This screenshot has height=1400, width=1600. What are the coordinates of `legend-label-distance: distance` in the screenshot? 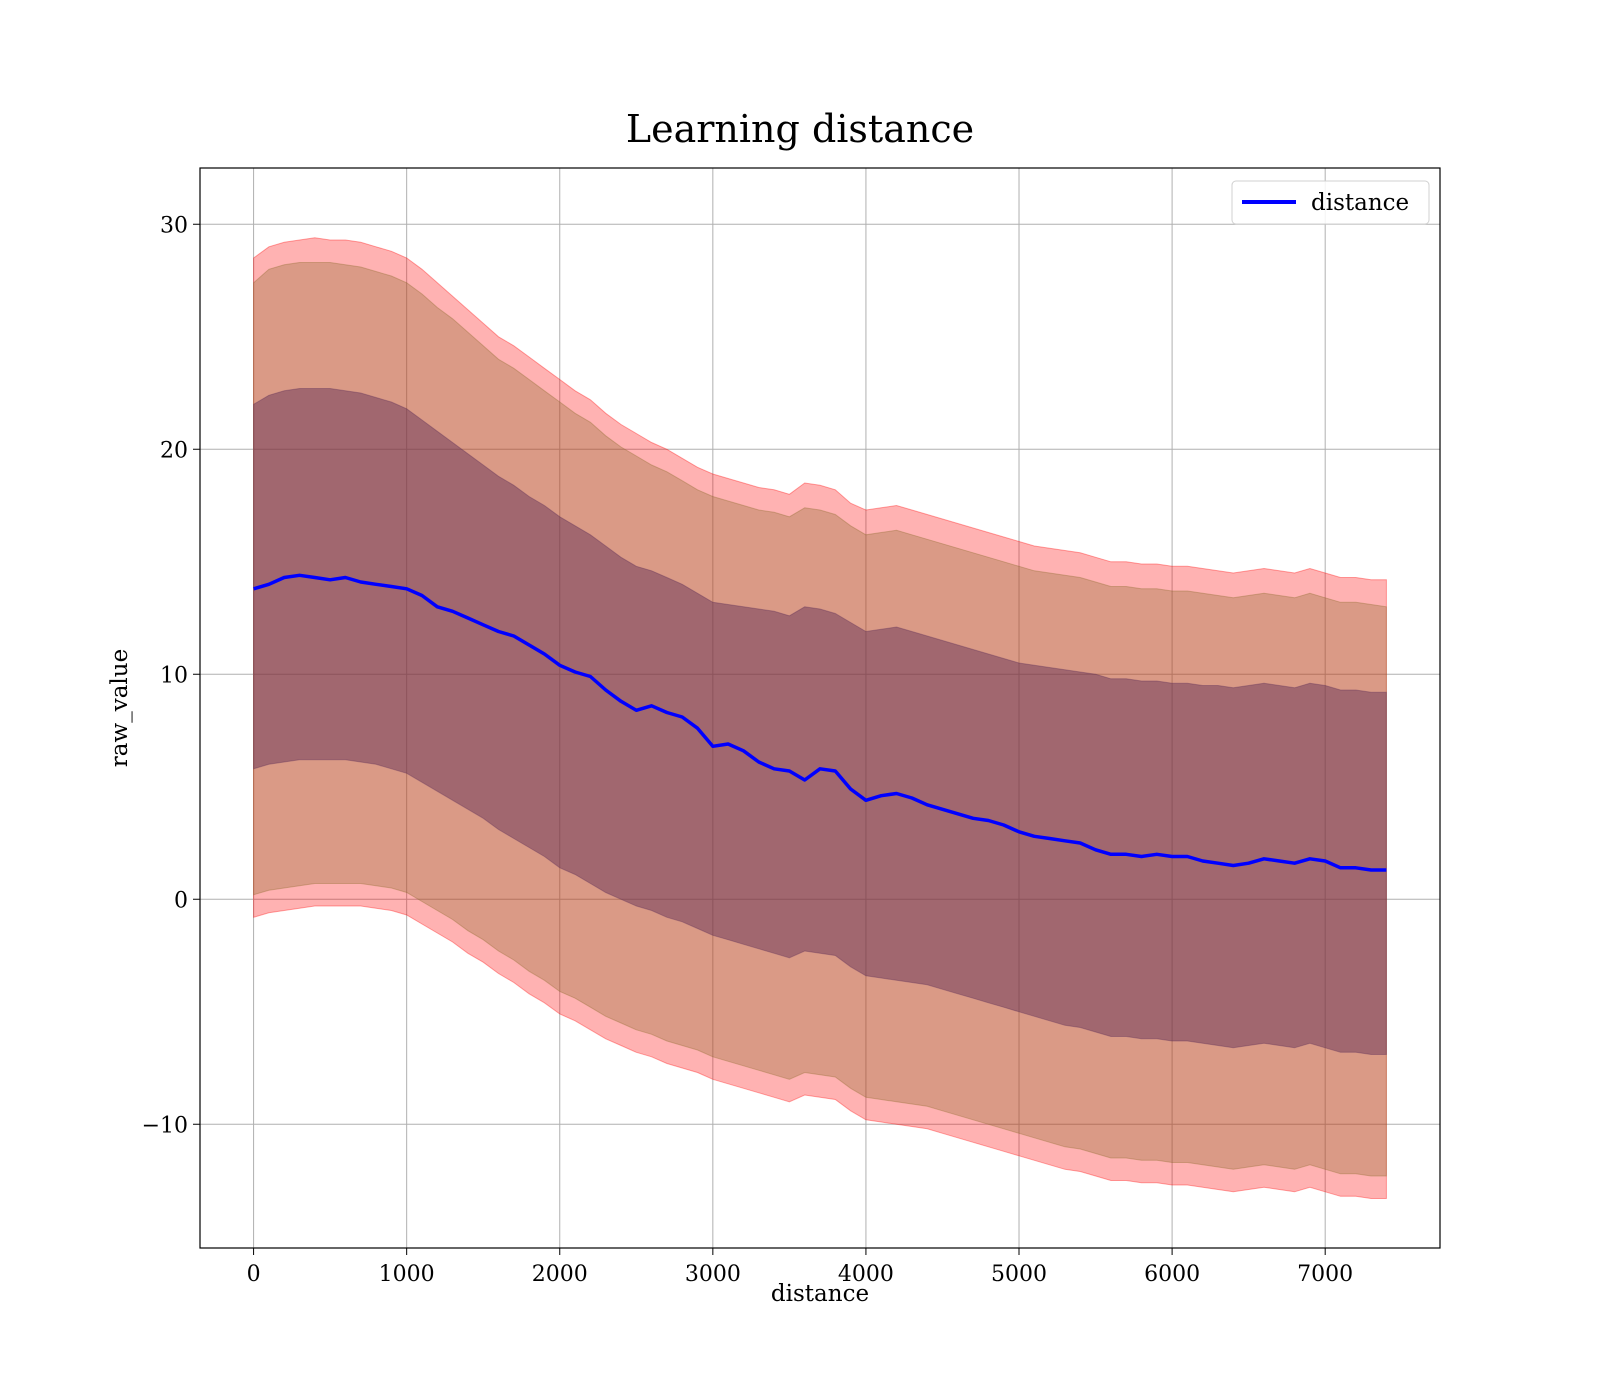 It's located at (1360, 203).